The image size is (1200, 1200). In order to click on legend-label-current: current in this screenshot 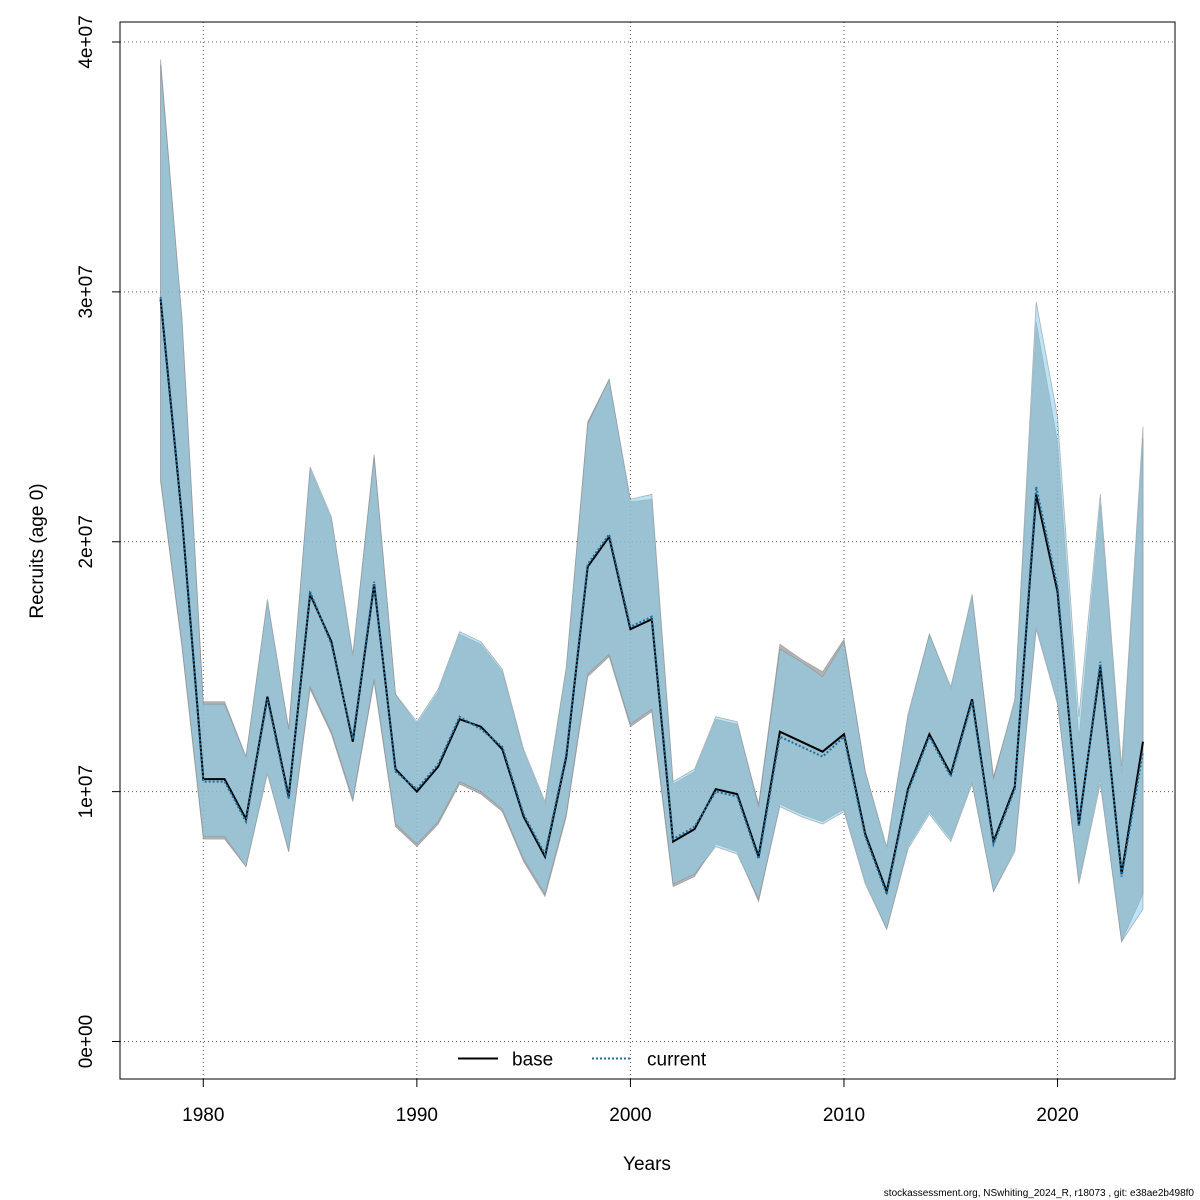, I will do `click(677, 1060)`.